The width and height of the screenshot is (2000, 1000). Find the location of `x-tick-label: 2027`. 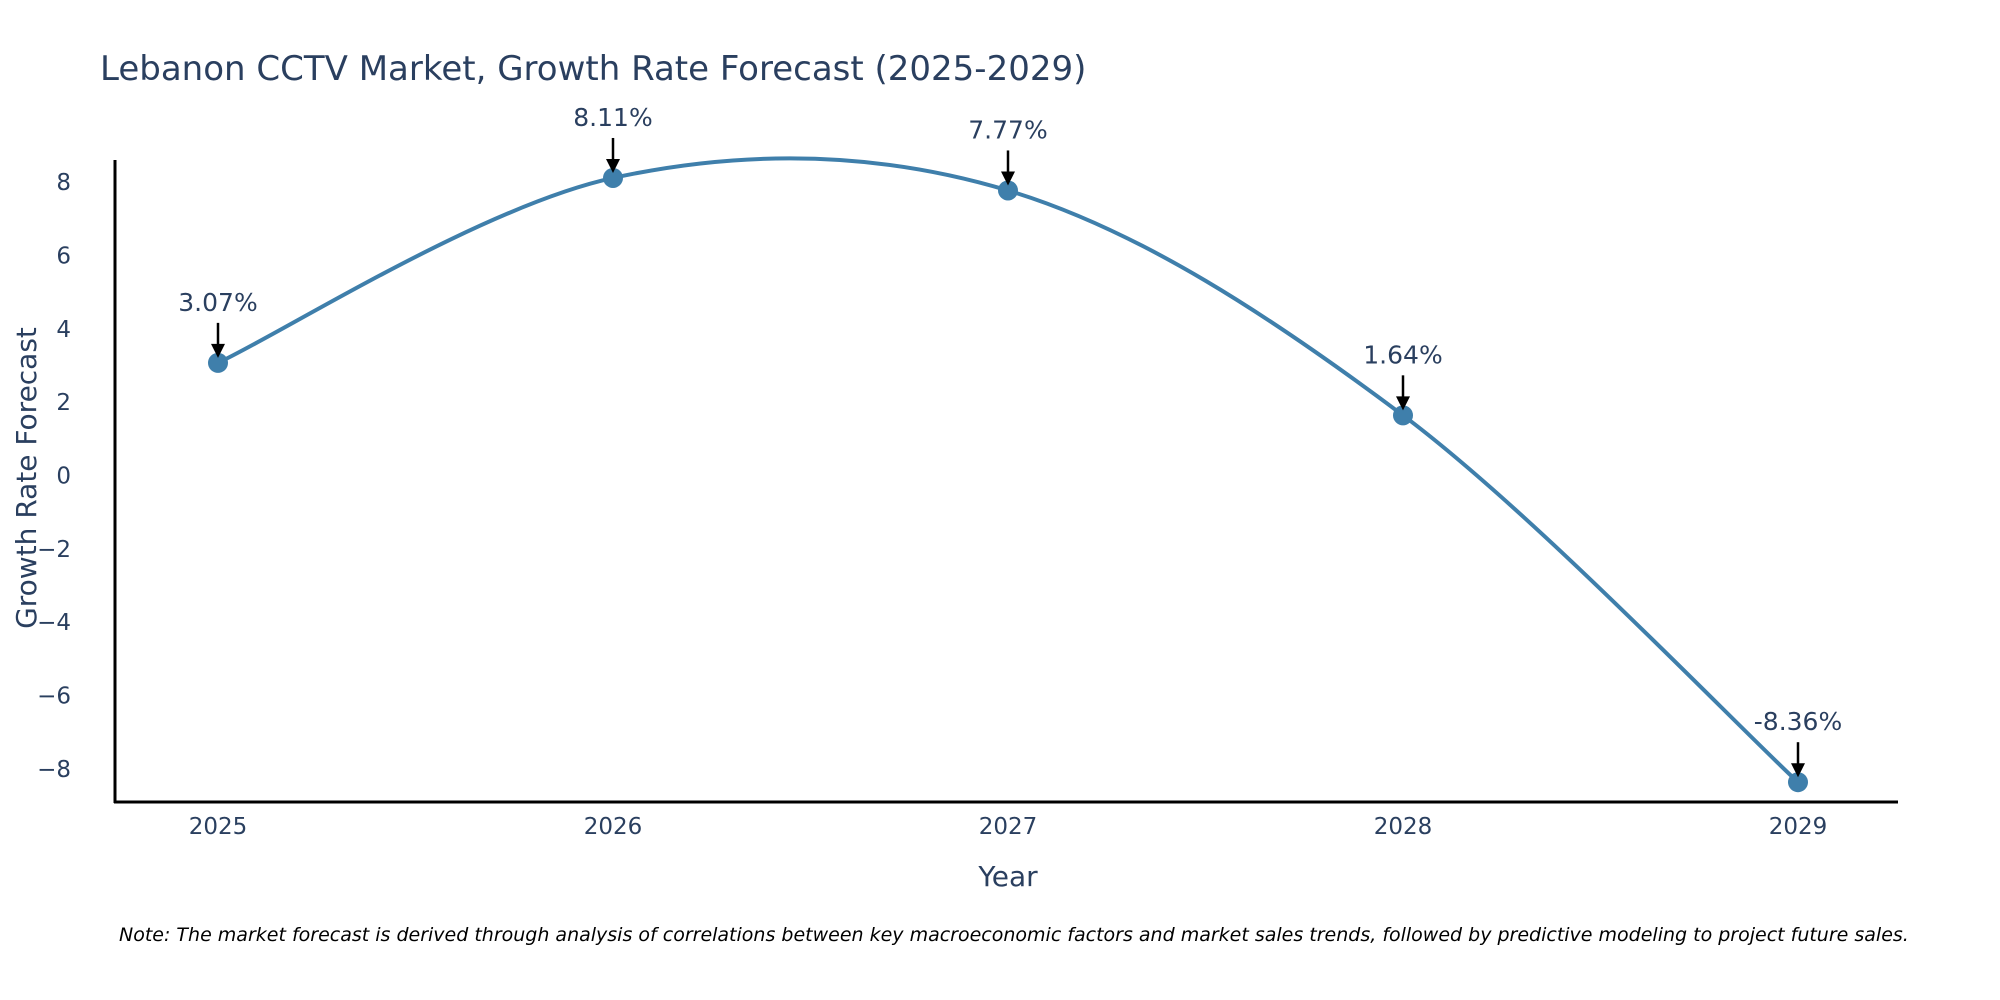

x-tick-label: 2027 is located at coordinates (1008, 827).